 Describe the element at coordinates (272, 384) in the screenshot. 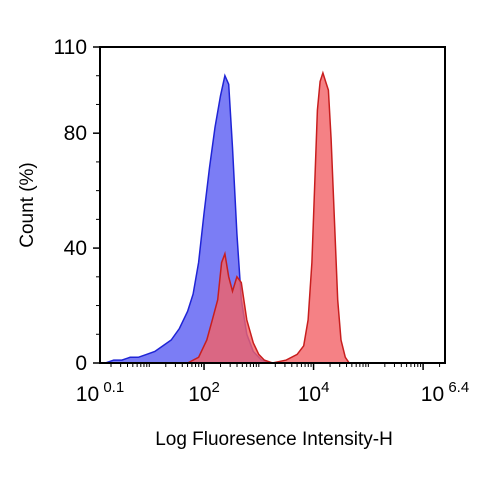

I see `x-axis-ticks: 10 0.1 10² 10⁴ 10 6.4` at that location.